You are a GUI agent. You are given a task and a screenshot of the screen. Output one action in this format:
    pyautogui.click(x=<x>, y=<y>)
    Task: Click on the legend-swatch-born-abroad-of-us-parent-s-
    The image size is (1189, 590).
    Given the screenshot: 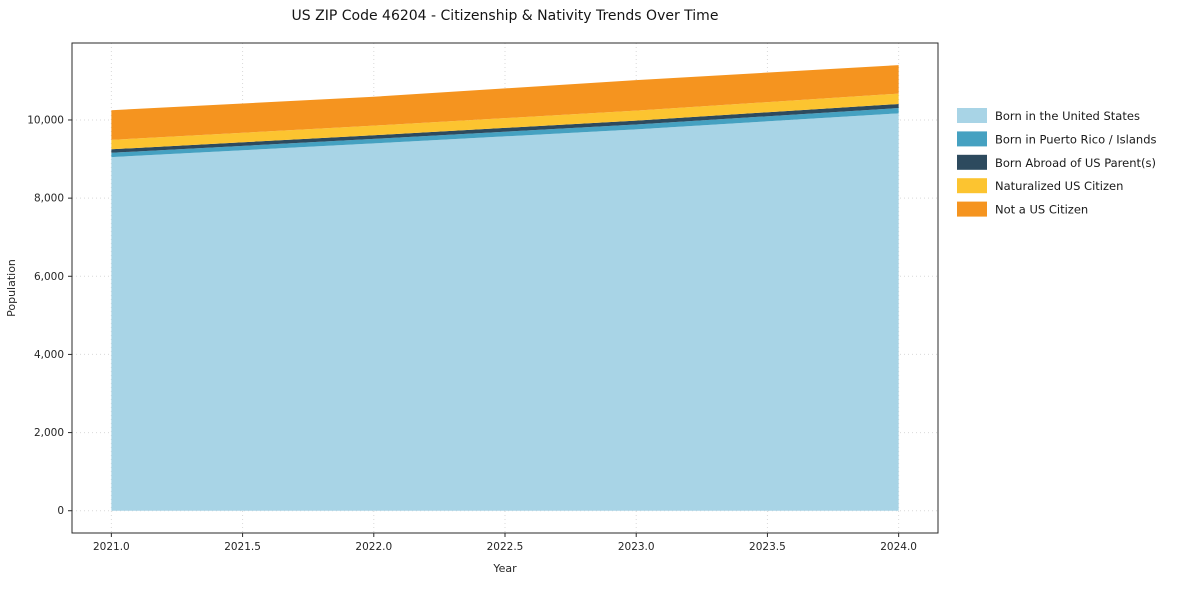 What is the action you would take?
    pyautogui.click(x=972, y=162)
    